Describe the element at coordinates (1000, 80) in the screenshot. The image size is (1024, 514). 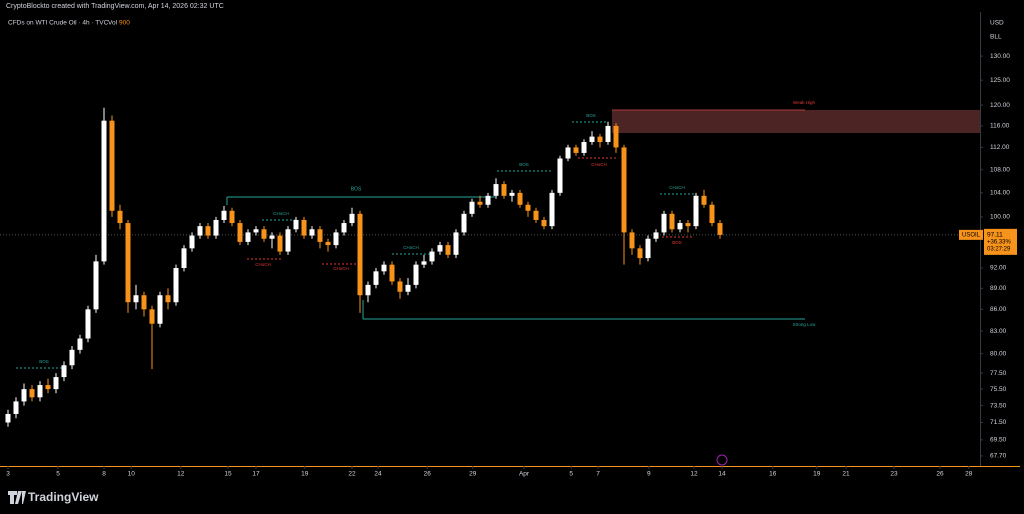
I see `y-tick-label: 125.00` at that location.